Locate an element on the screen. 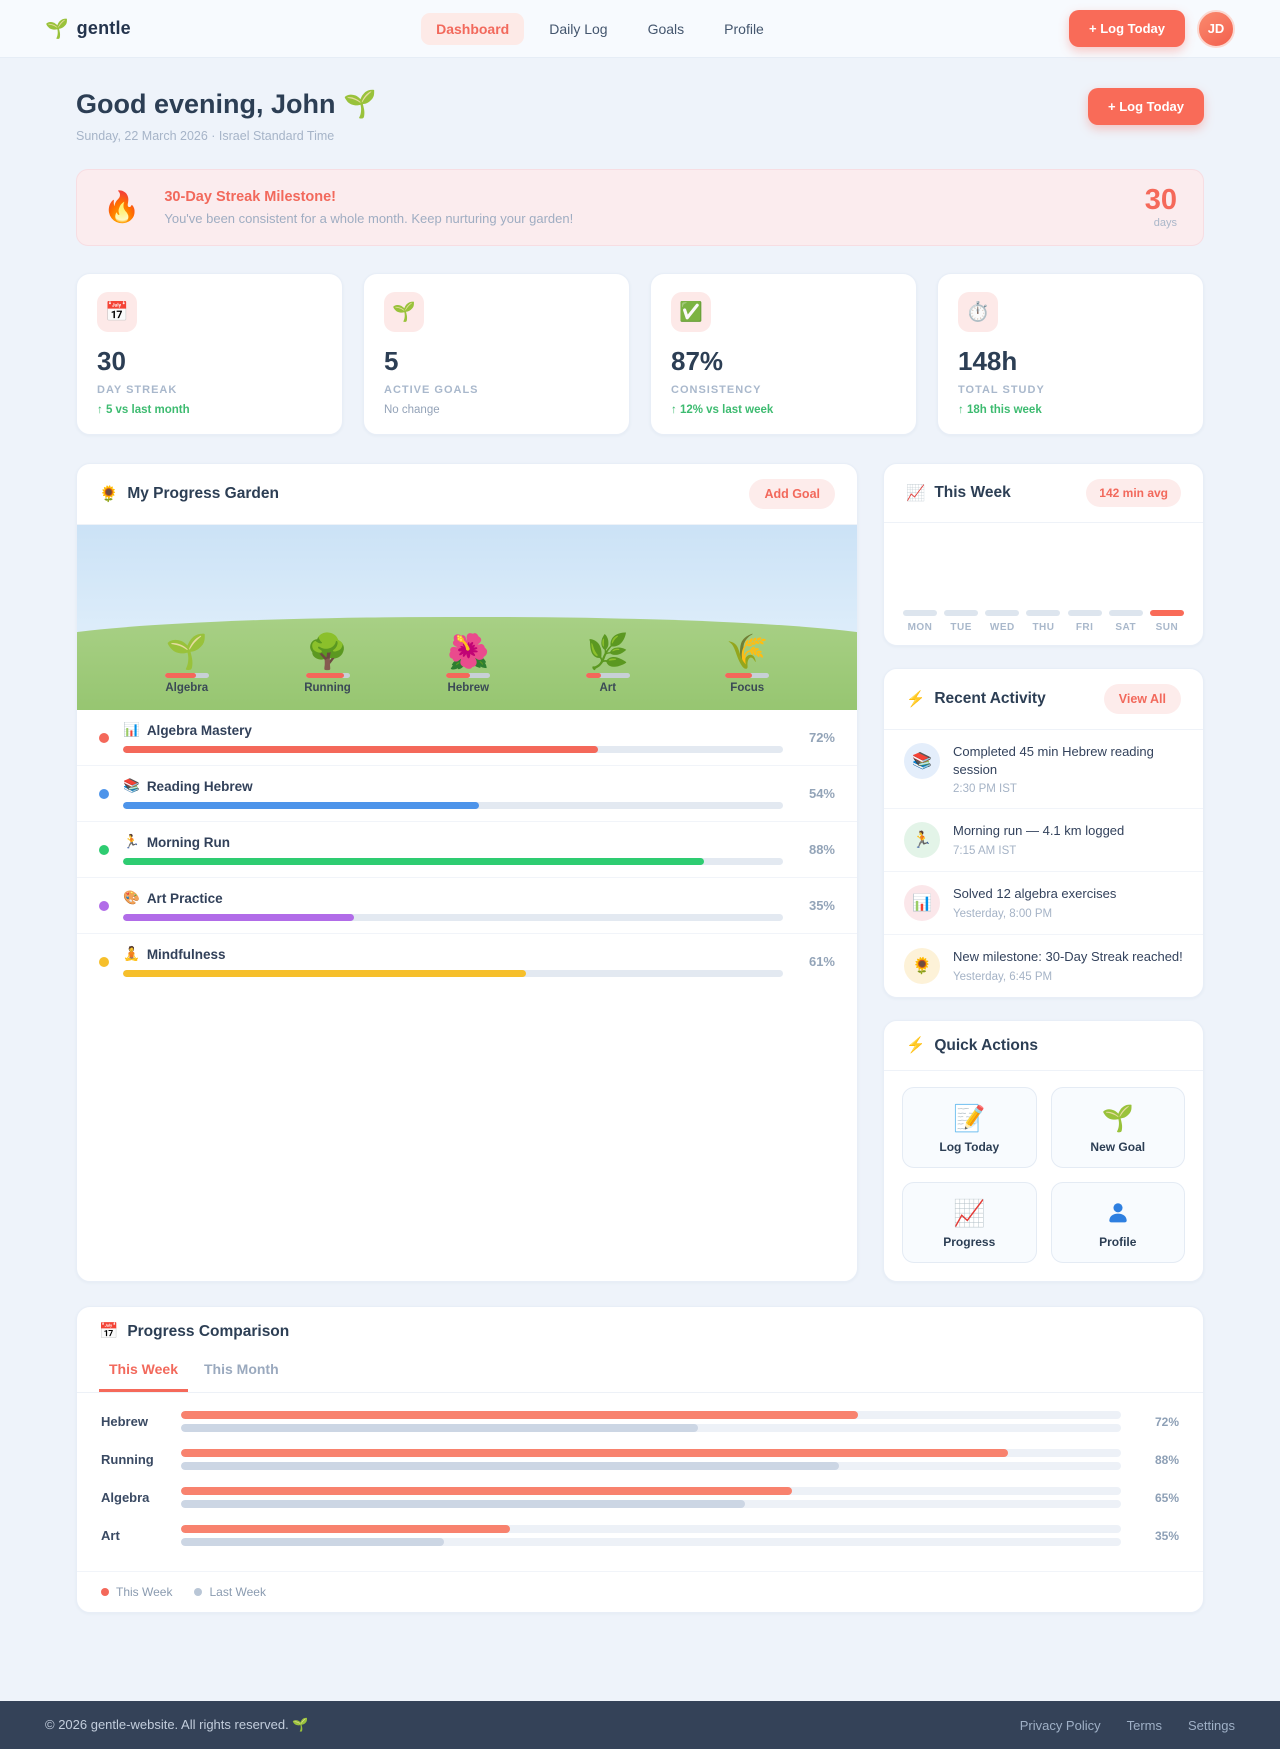 This screenshot has width=1280, height=1749. stopwatch-icon: ⏱️ is located at coordinates (978, 312).